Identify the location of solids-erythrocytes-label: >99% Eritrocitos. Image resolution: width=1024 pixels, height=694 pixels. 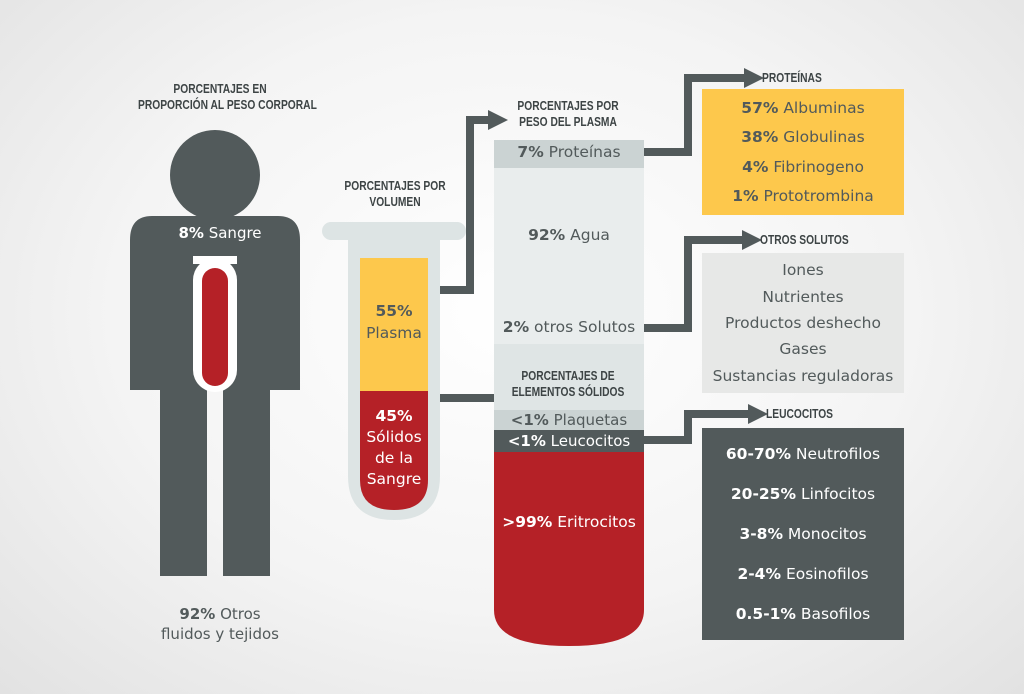
(569, 522).